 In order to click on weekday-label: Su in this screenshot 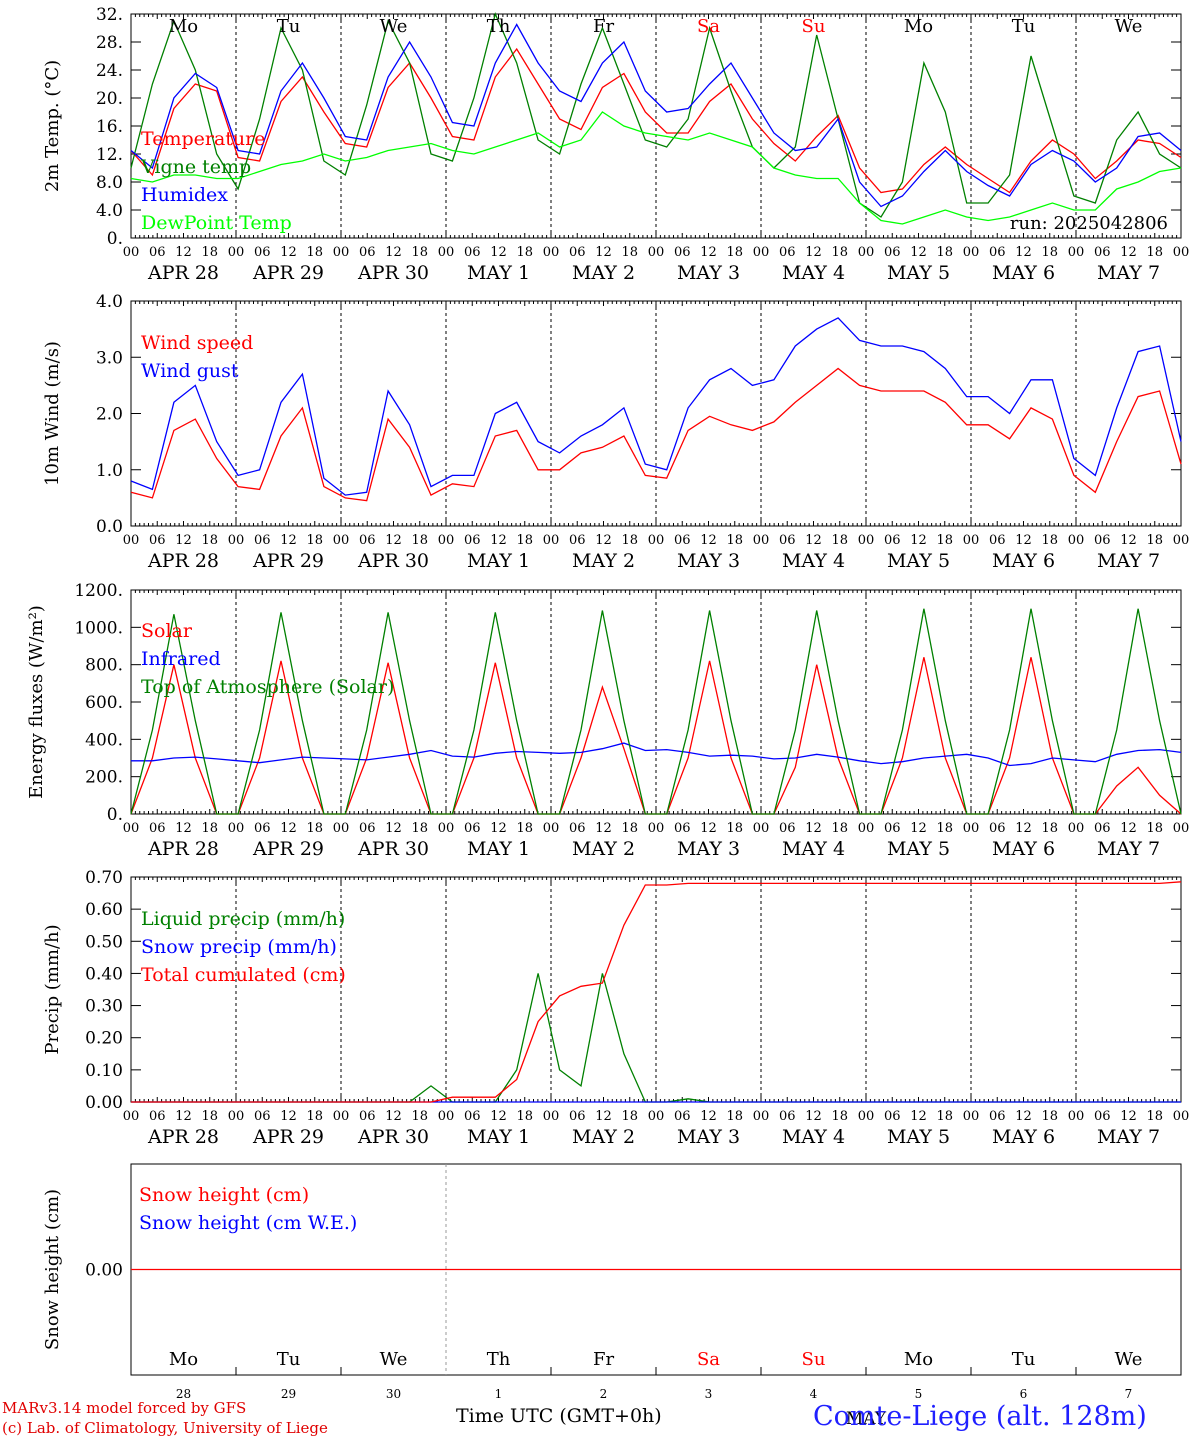, I will do `click(814, 26)`.